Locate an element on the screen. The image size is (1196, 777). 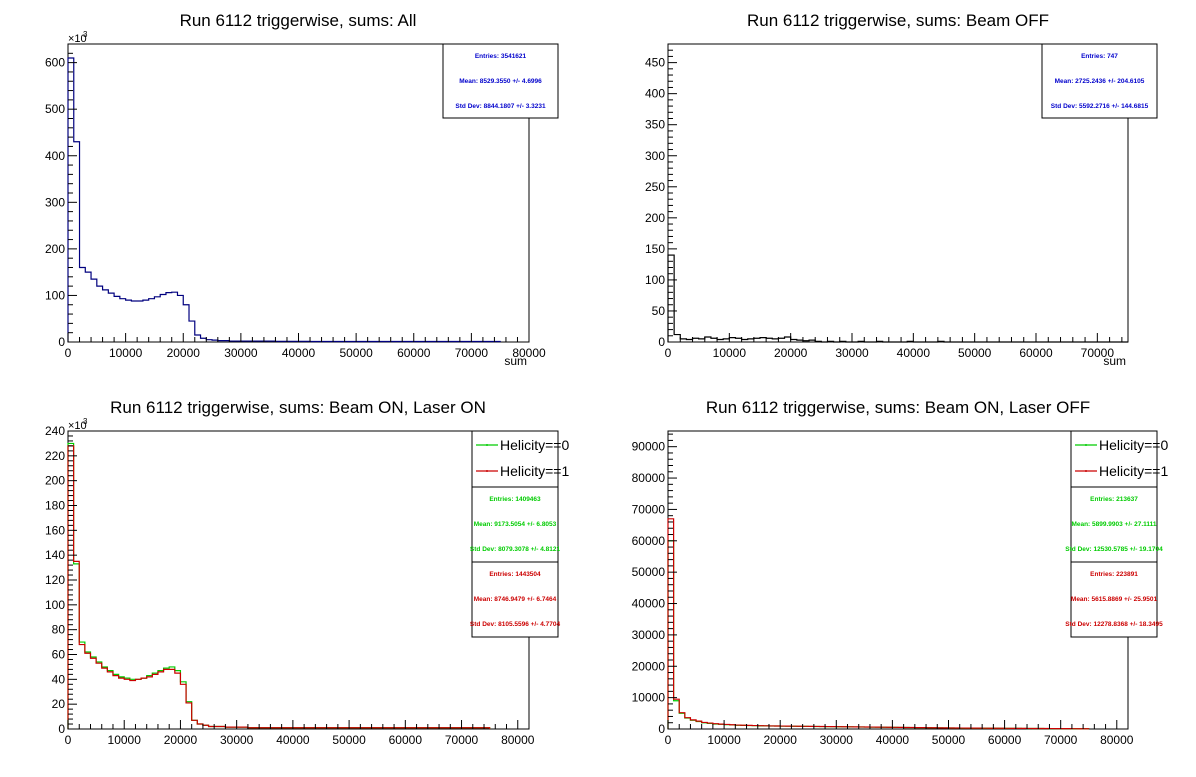
y-tick-label: 140 is located at coordinates (55, 555).